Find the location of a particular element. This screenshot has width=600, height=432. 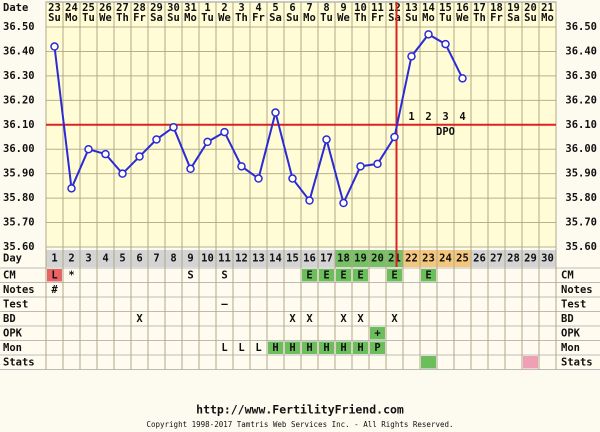

y-tick-label: 36.40 is located at coordinates (19, 51).